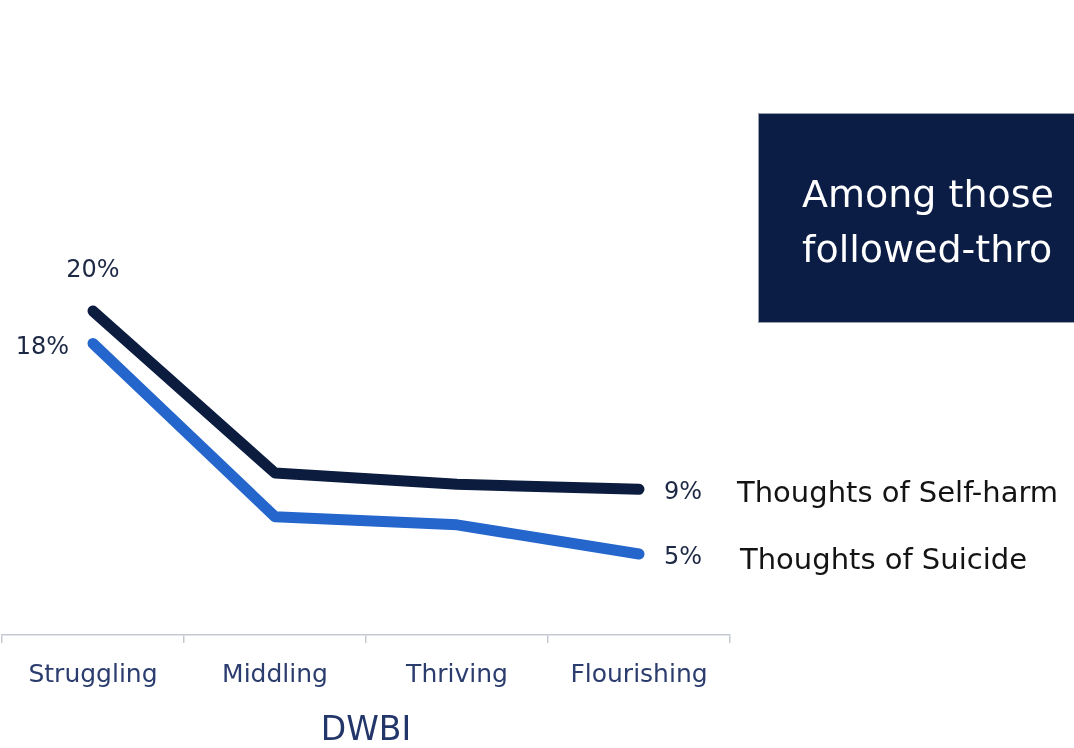 Image resolution: width=1074 pixels, height=748 pixels. What do you see at coordinates (275, 673) in the screenshot?
I see `x-tick-label: Middling` at bounding box center [275, 673].